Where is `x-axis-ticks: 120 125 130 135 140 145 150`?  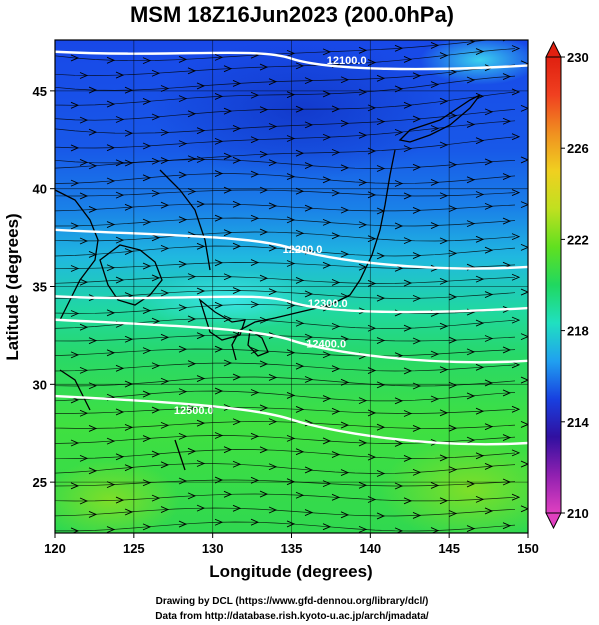 x-axis-ticks: 120 125 130 135 140 145 150 is located at coordinates (291, 544).